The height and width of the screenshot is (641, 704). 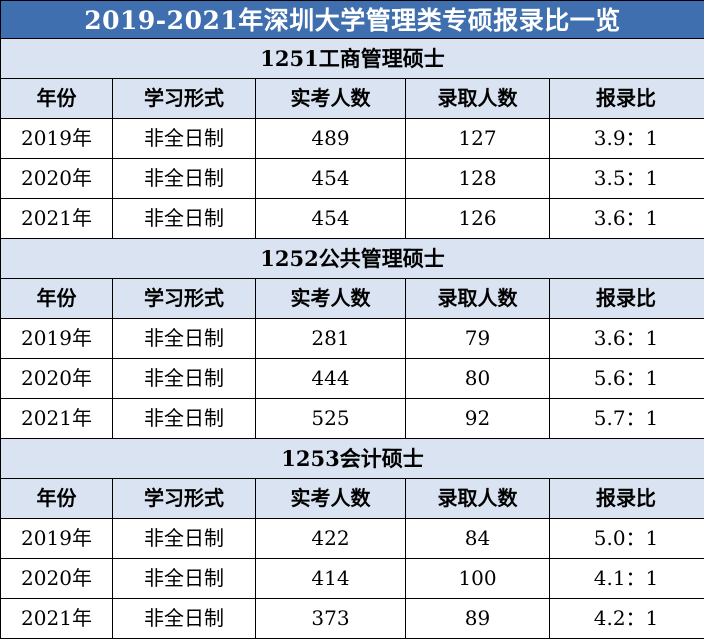 What do you see at coordinates (331, 538) in the screenshot?
I see `cell-examinees: 422` at bounding box center [331, 538].